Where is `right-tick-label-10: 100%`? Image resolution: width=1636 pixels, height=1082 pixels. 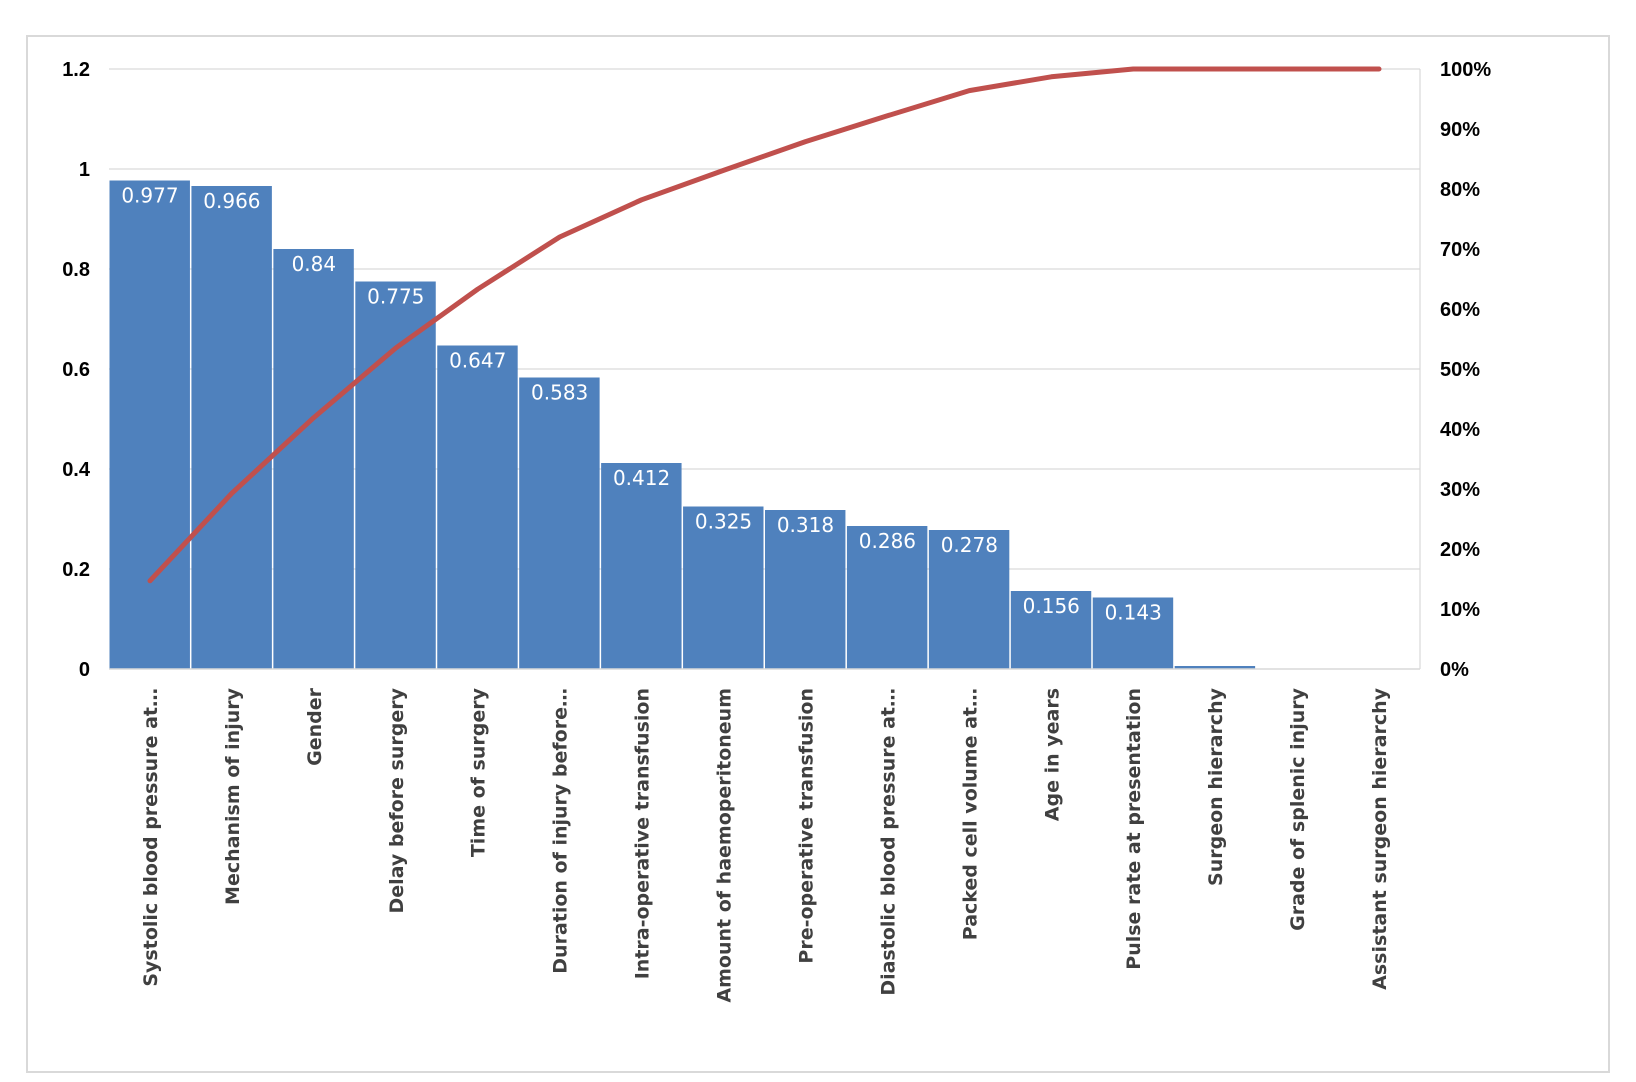 right-tick-label-10: 100% is located at coordinates (1465, 70).